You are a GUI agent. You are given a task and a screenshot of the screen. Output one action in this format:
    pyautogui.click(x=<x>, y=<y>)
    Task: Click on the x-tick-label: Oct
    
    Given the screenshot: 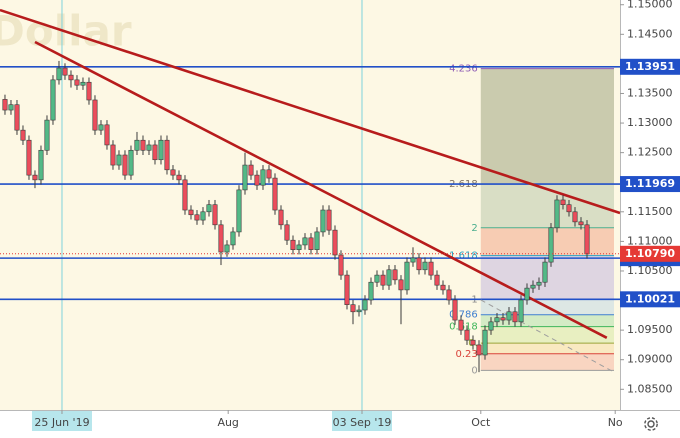 What is the action you would take?
    pyautogui.click(x=481, y=422)
    